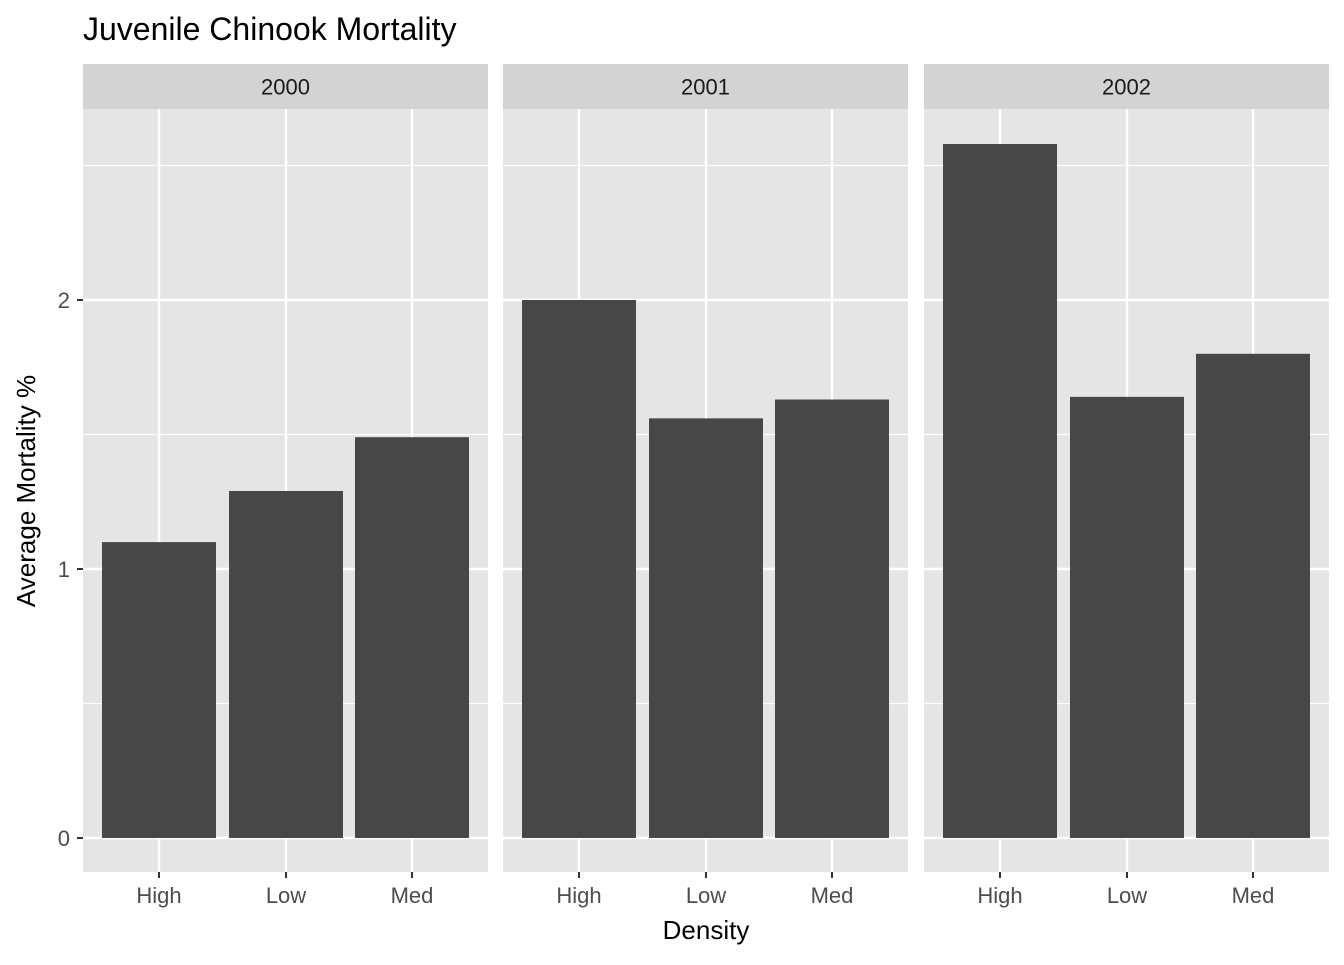  I want to click on y-tick-label: 1, so click(64, 569).